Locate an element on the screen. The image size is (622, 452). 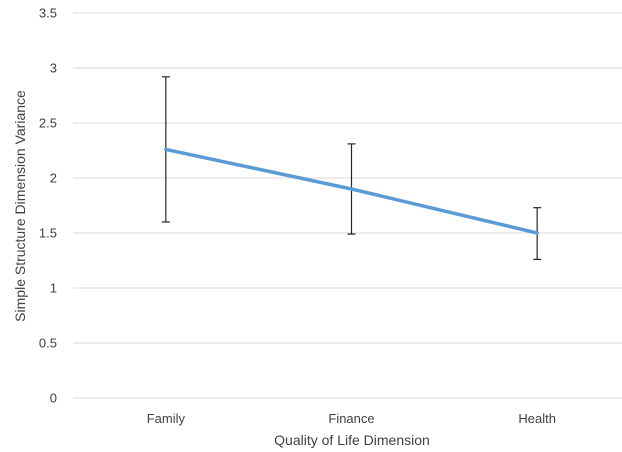
x-tick-label: Health is located at coordinates (537, 418).